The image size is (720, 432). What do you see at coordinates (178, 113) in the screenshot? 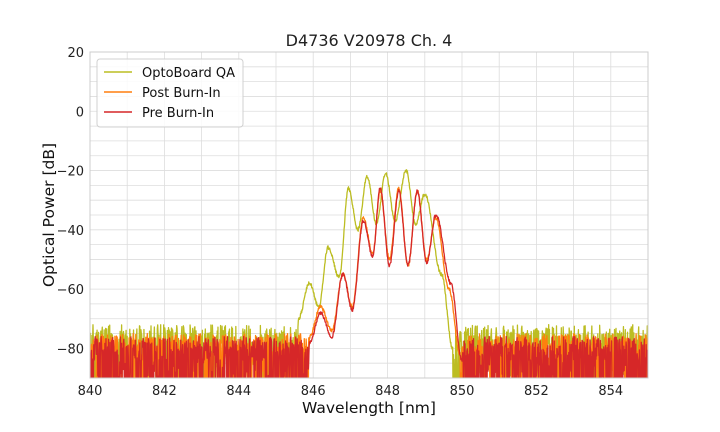
I see `legend-label: Pre Burn-In` at bounding box center [178, 113].